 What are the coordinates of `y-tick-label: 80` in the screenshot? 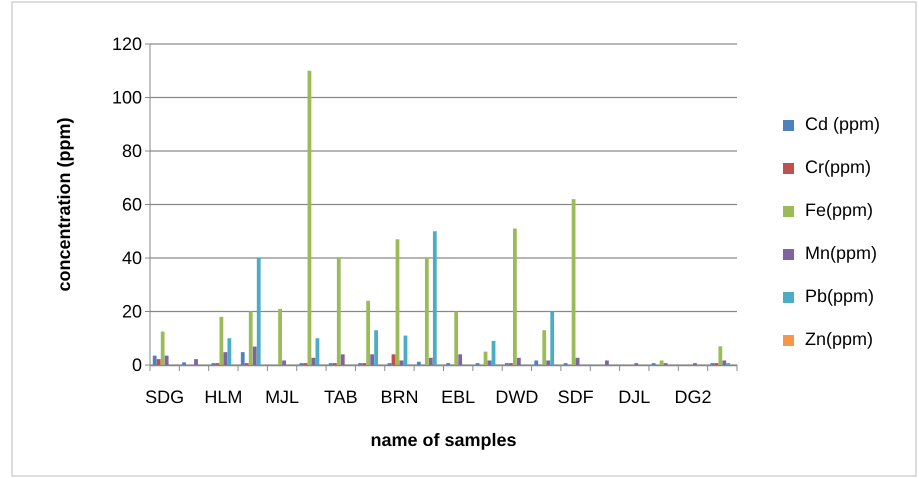 It's located at (132, 150).